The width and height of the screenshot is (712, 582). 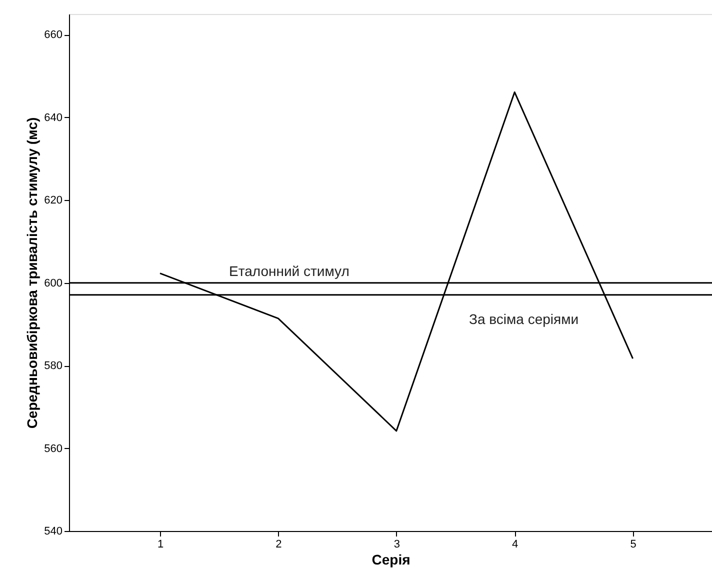 I want to click on ref-line-label: Еталонний стимул, so click(x=289, y=270).